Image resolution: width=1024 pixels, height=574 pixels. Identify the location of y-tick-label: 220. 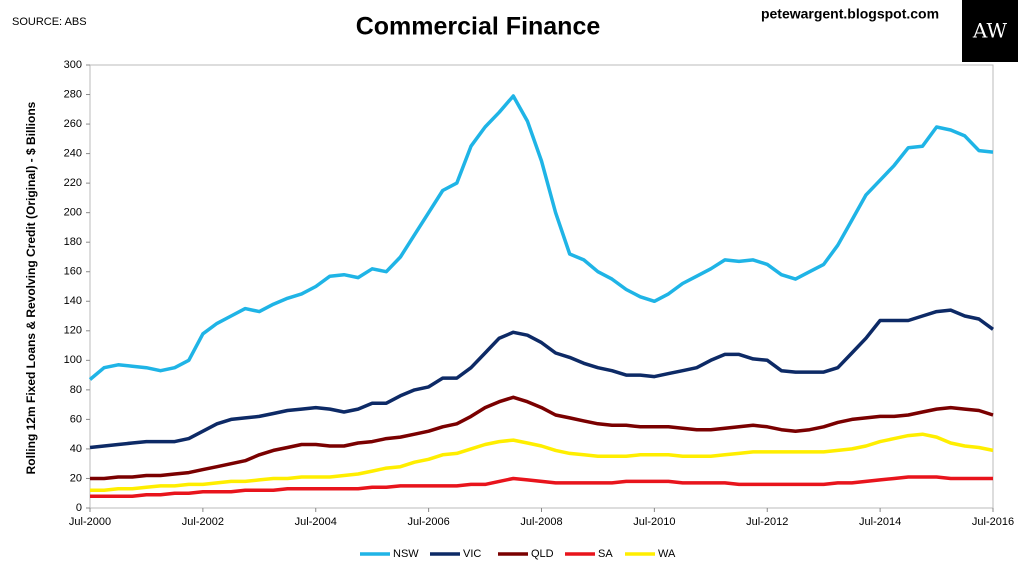
(73, 183).